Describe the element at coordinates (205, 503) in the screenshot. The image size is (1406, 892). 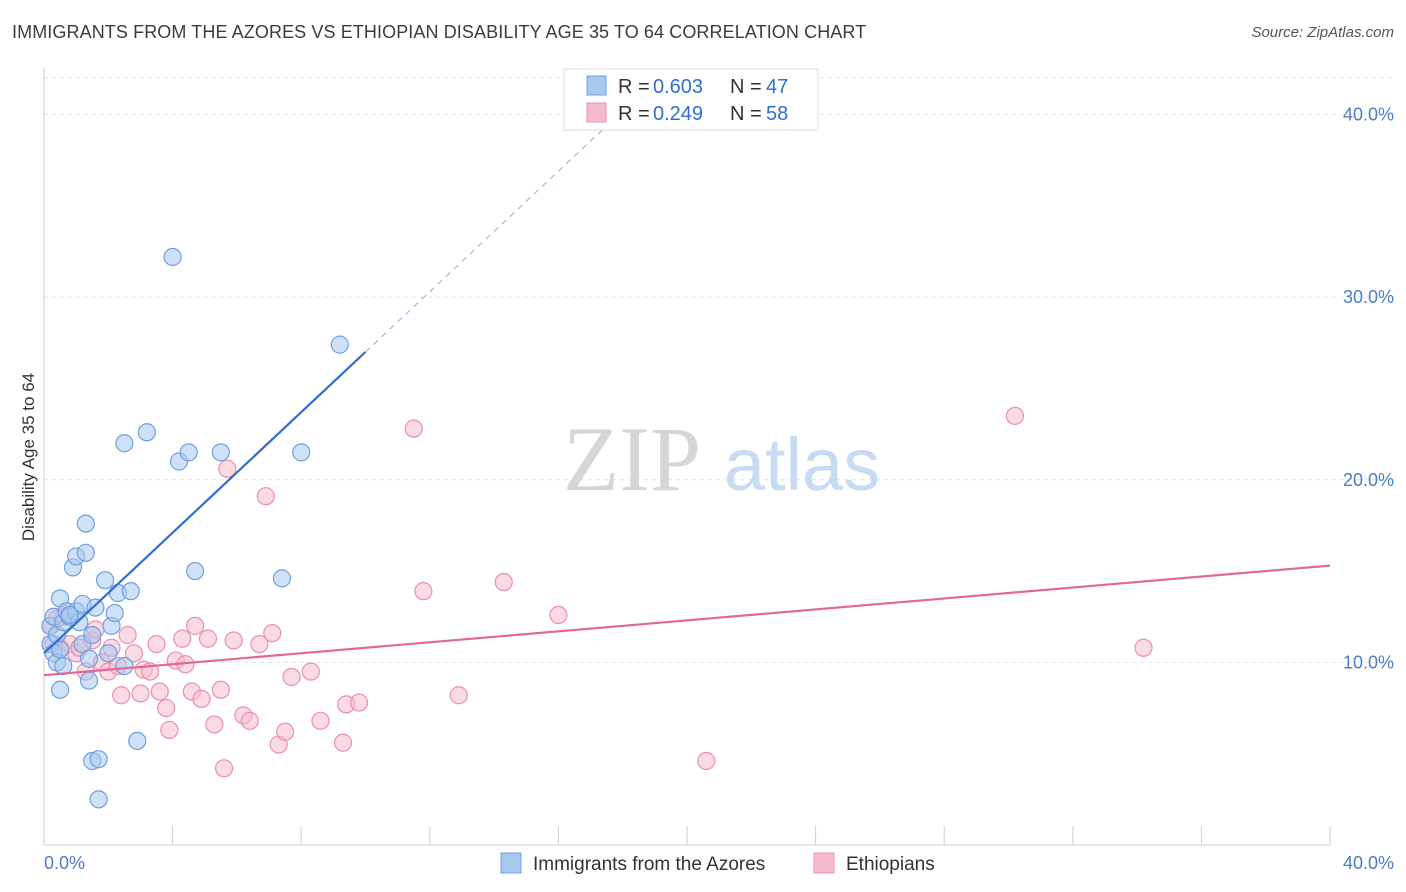
I see `azores-trend-line` at that location.